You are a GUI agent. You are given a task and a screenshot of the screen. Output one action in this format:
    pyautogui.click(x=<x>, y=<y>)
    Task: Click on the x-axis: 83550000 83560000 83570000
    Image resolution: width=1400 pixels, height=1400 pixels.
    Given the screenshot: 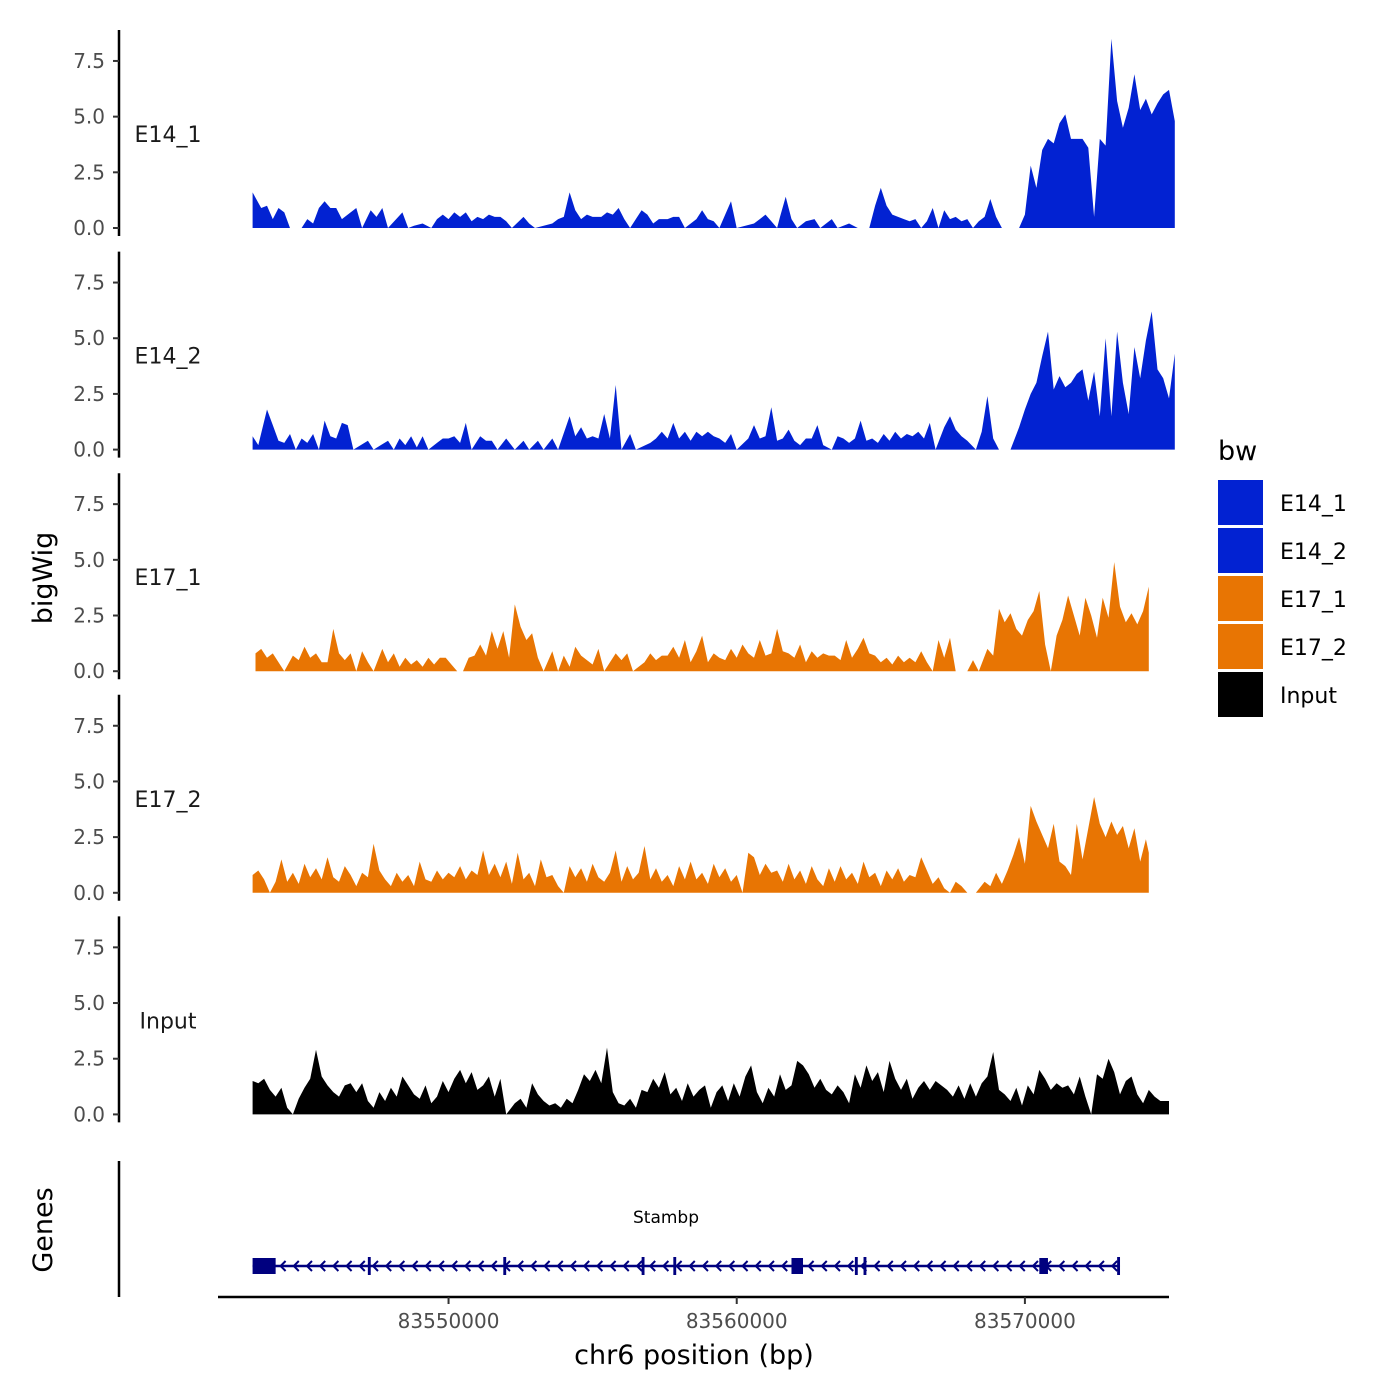 What is the action you would take?
    pyautogui.click(x=693, y=1314)
    